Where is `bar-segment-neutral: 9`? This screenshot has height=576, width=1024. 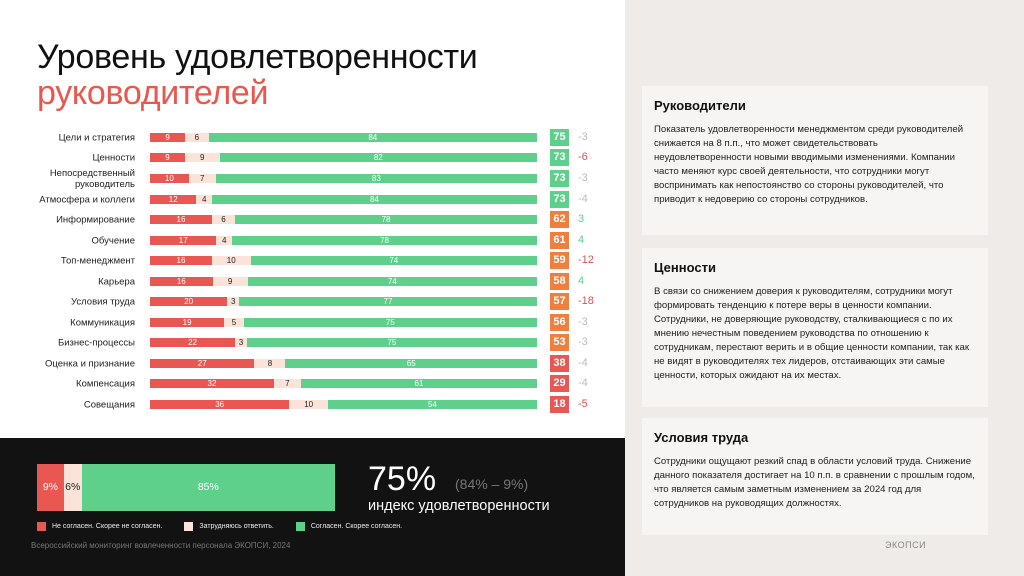
bar-segment-neutral: 9 is located at coordinates (230, 281).